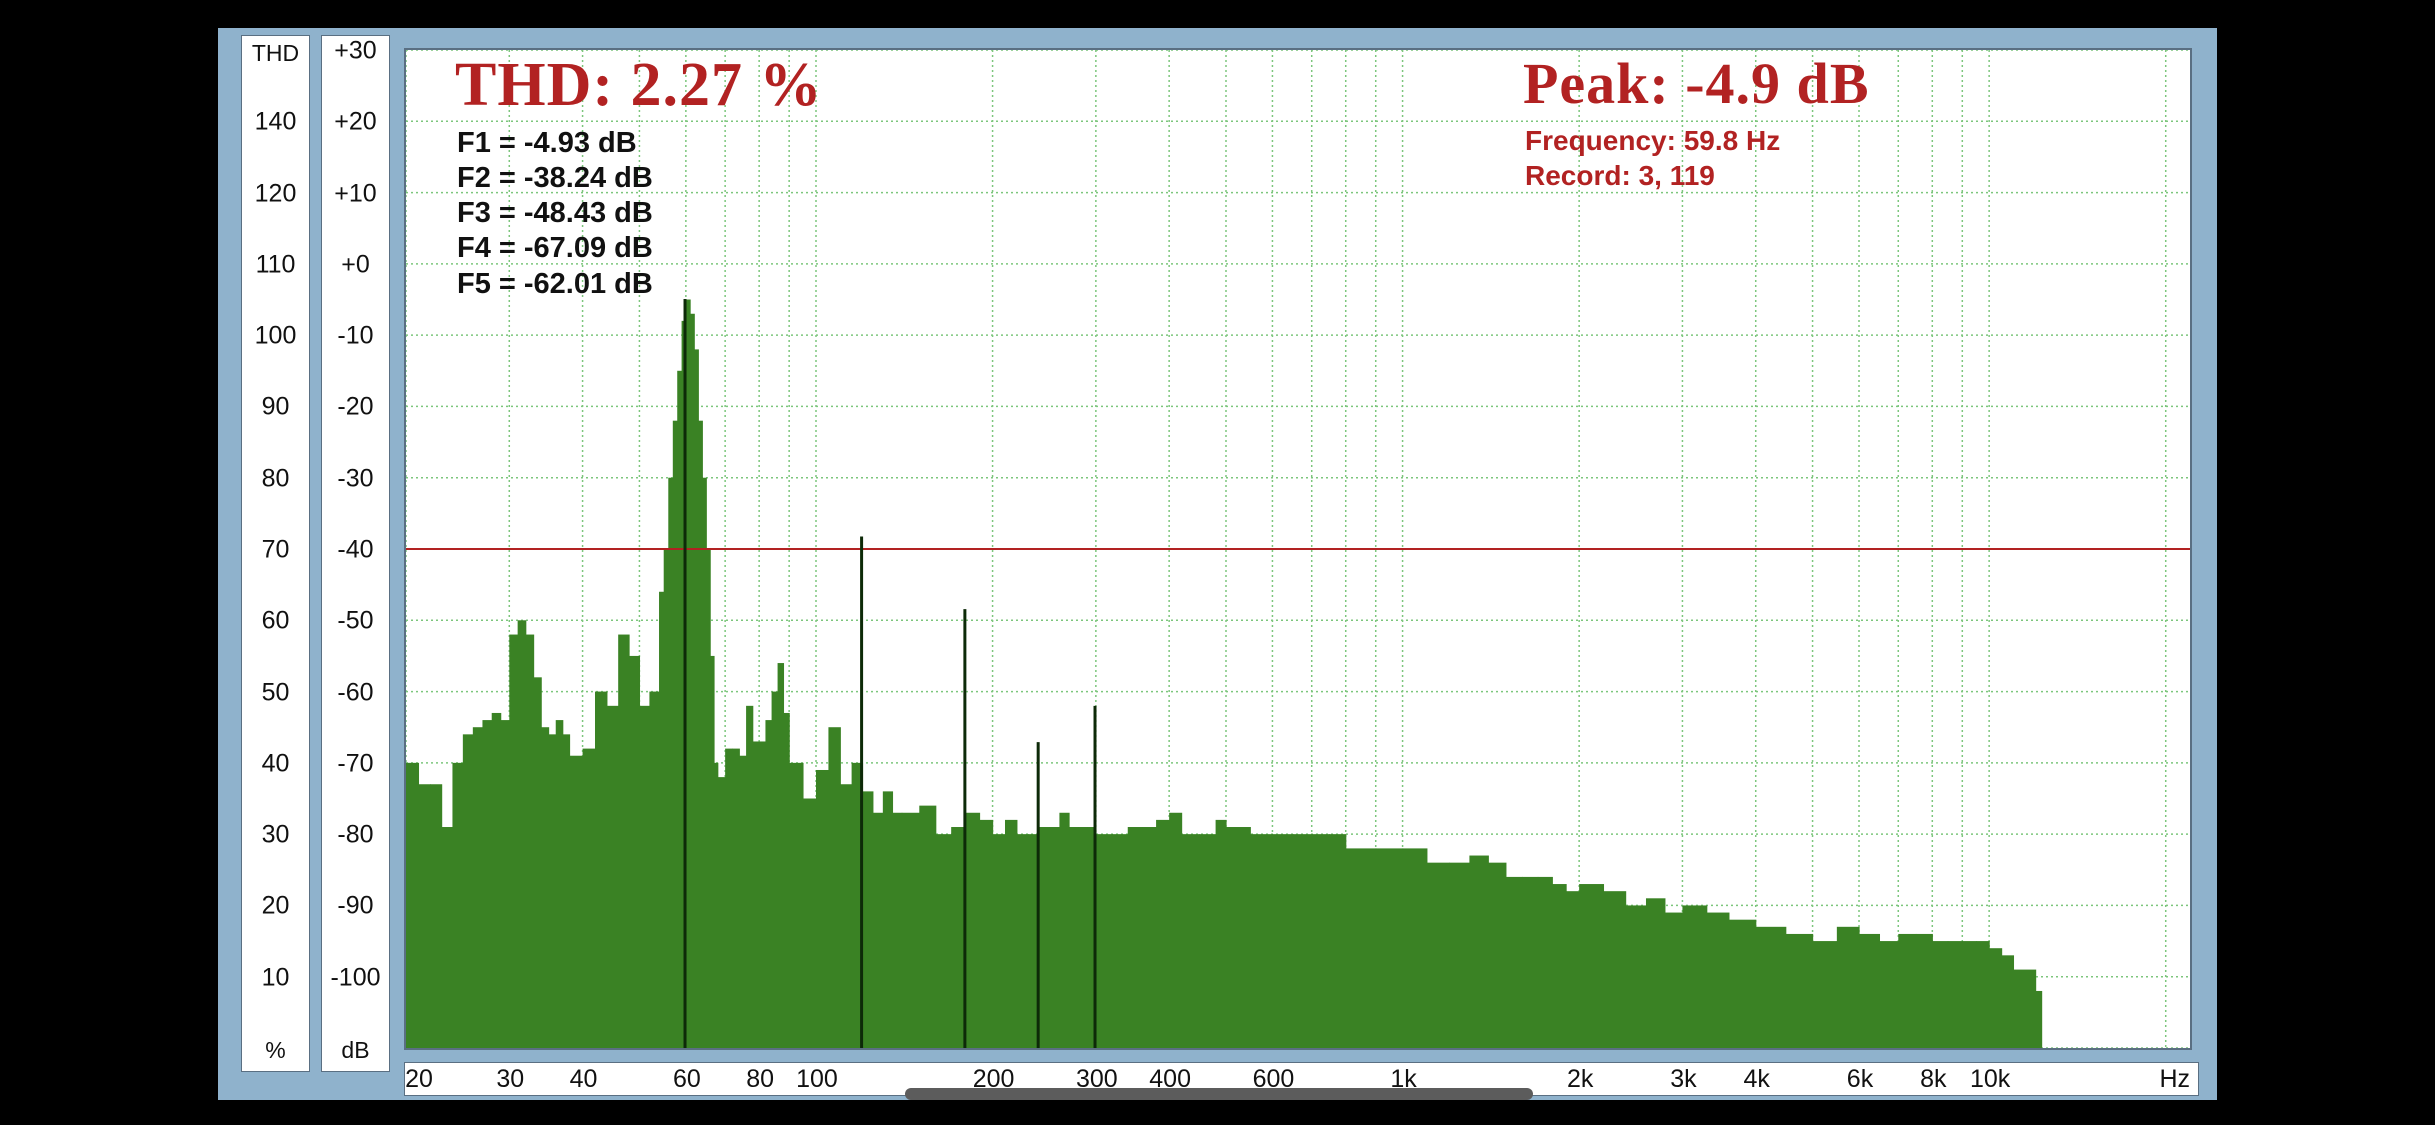  I want to click on db-scale-tick: -50, so click(355, 620).